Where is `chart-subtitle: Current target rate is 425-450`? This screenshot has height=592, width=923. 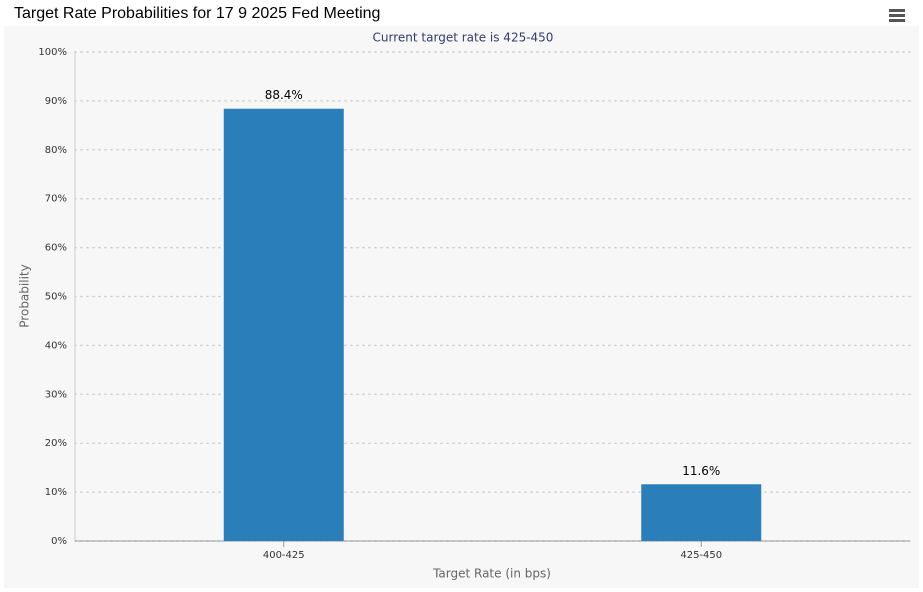 chart-subtitle: Current target rate is 425-450 is located at coordinates (463, 38).